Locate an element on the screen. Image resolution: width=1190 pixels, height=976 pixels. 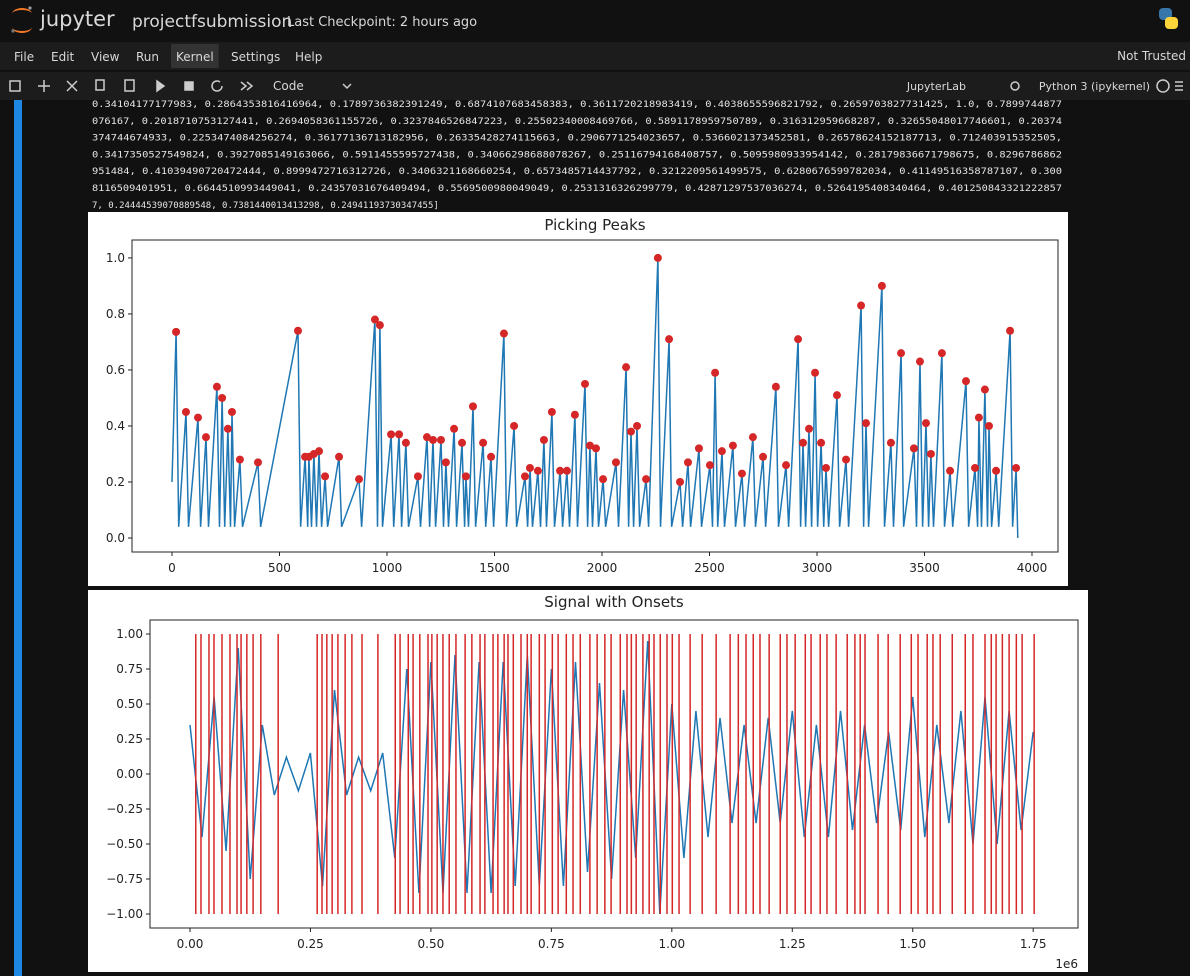
x-tick-label: 0 is located at coordinates (172, 568).